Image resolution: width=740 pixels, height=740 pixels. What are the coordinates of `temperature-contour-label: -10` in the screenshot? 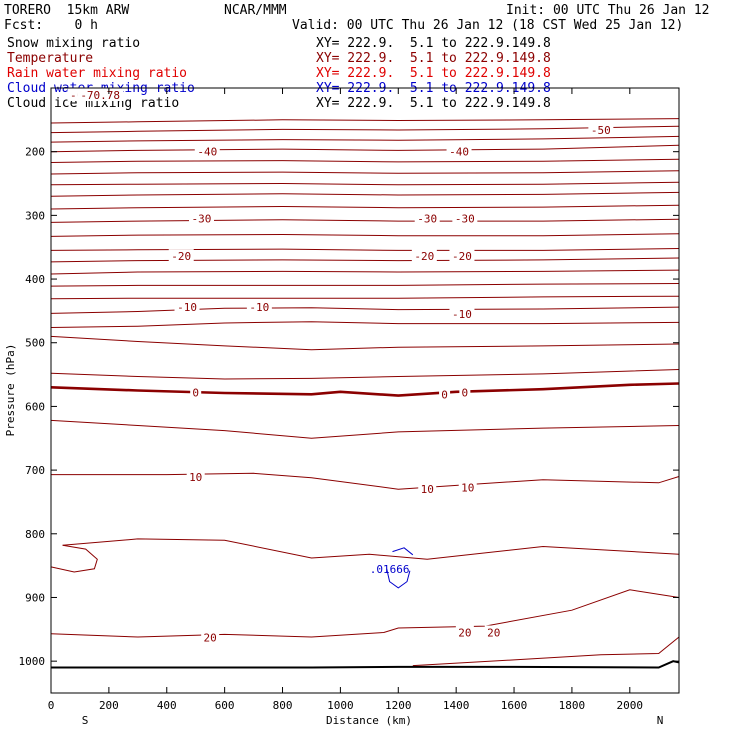 It's located at (259, 307).